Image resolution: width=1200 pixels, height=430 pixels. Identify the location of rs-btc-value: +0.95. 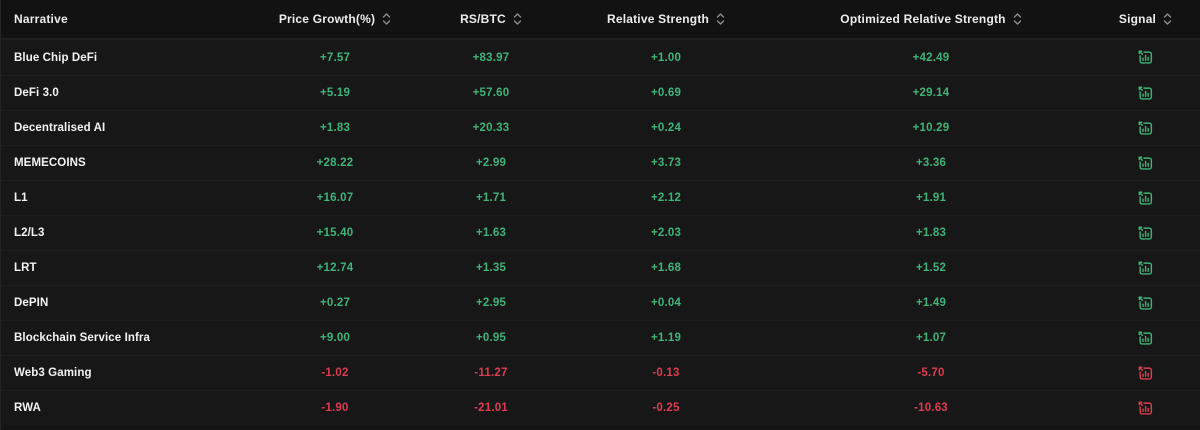
(491, 338).